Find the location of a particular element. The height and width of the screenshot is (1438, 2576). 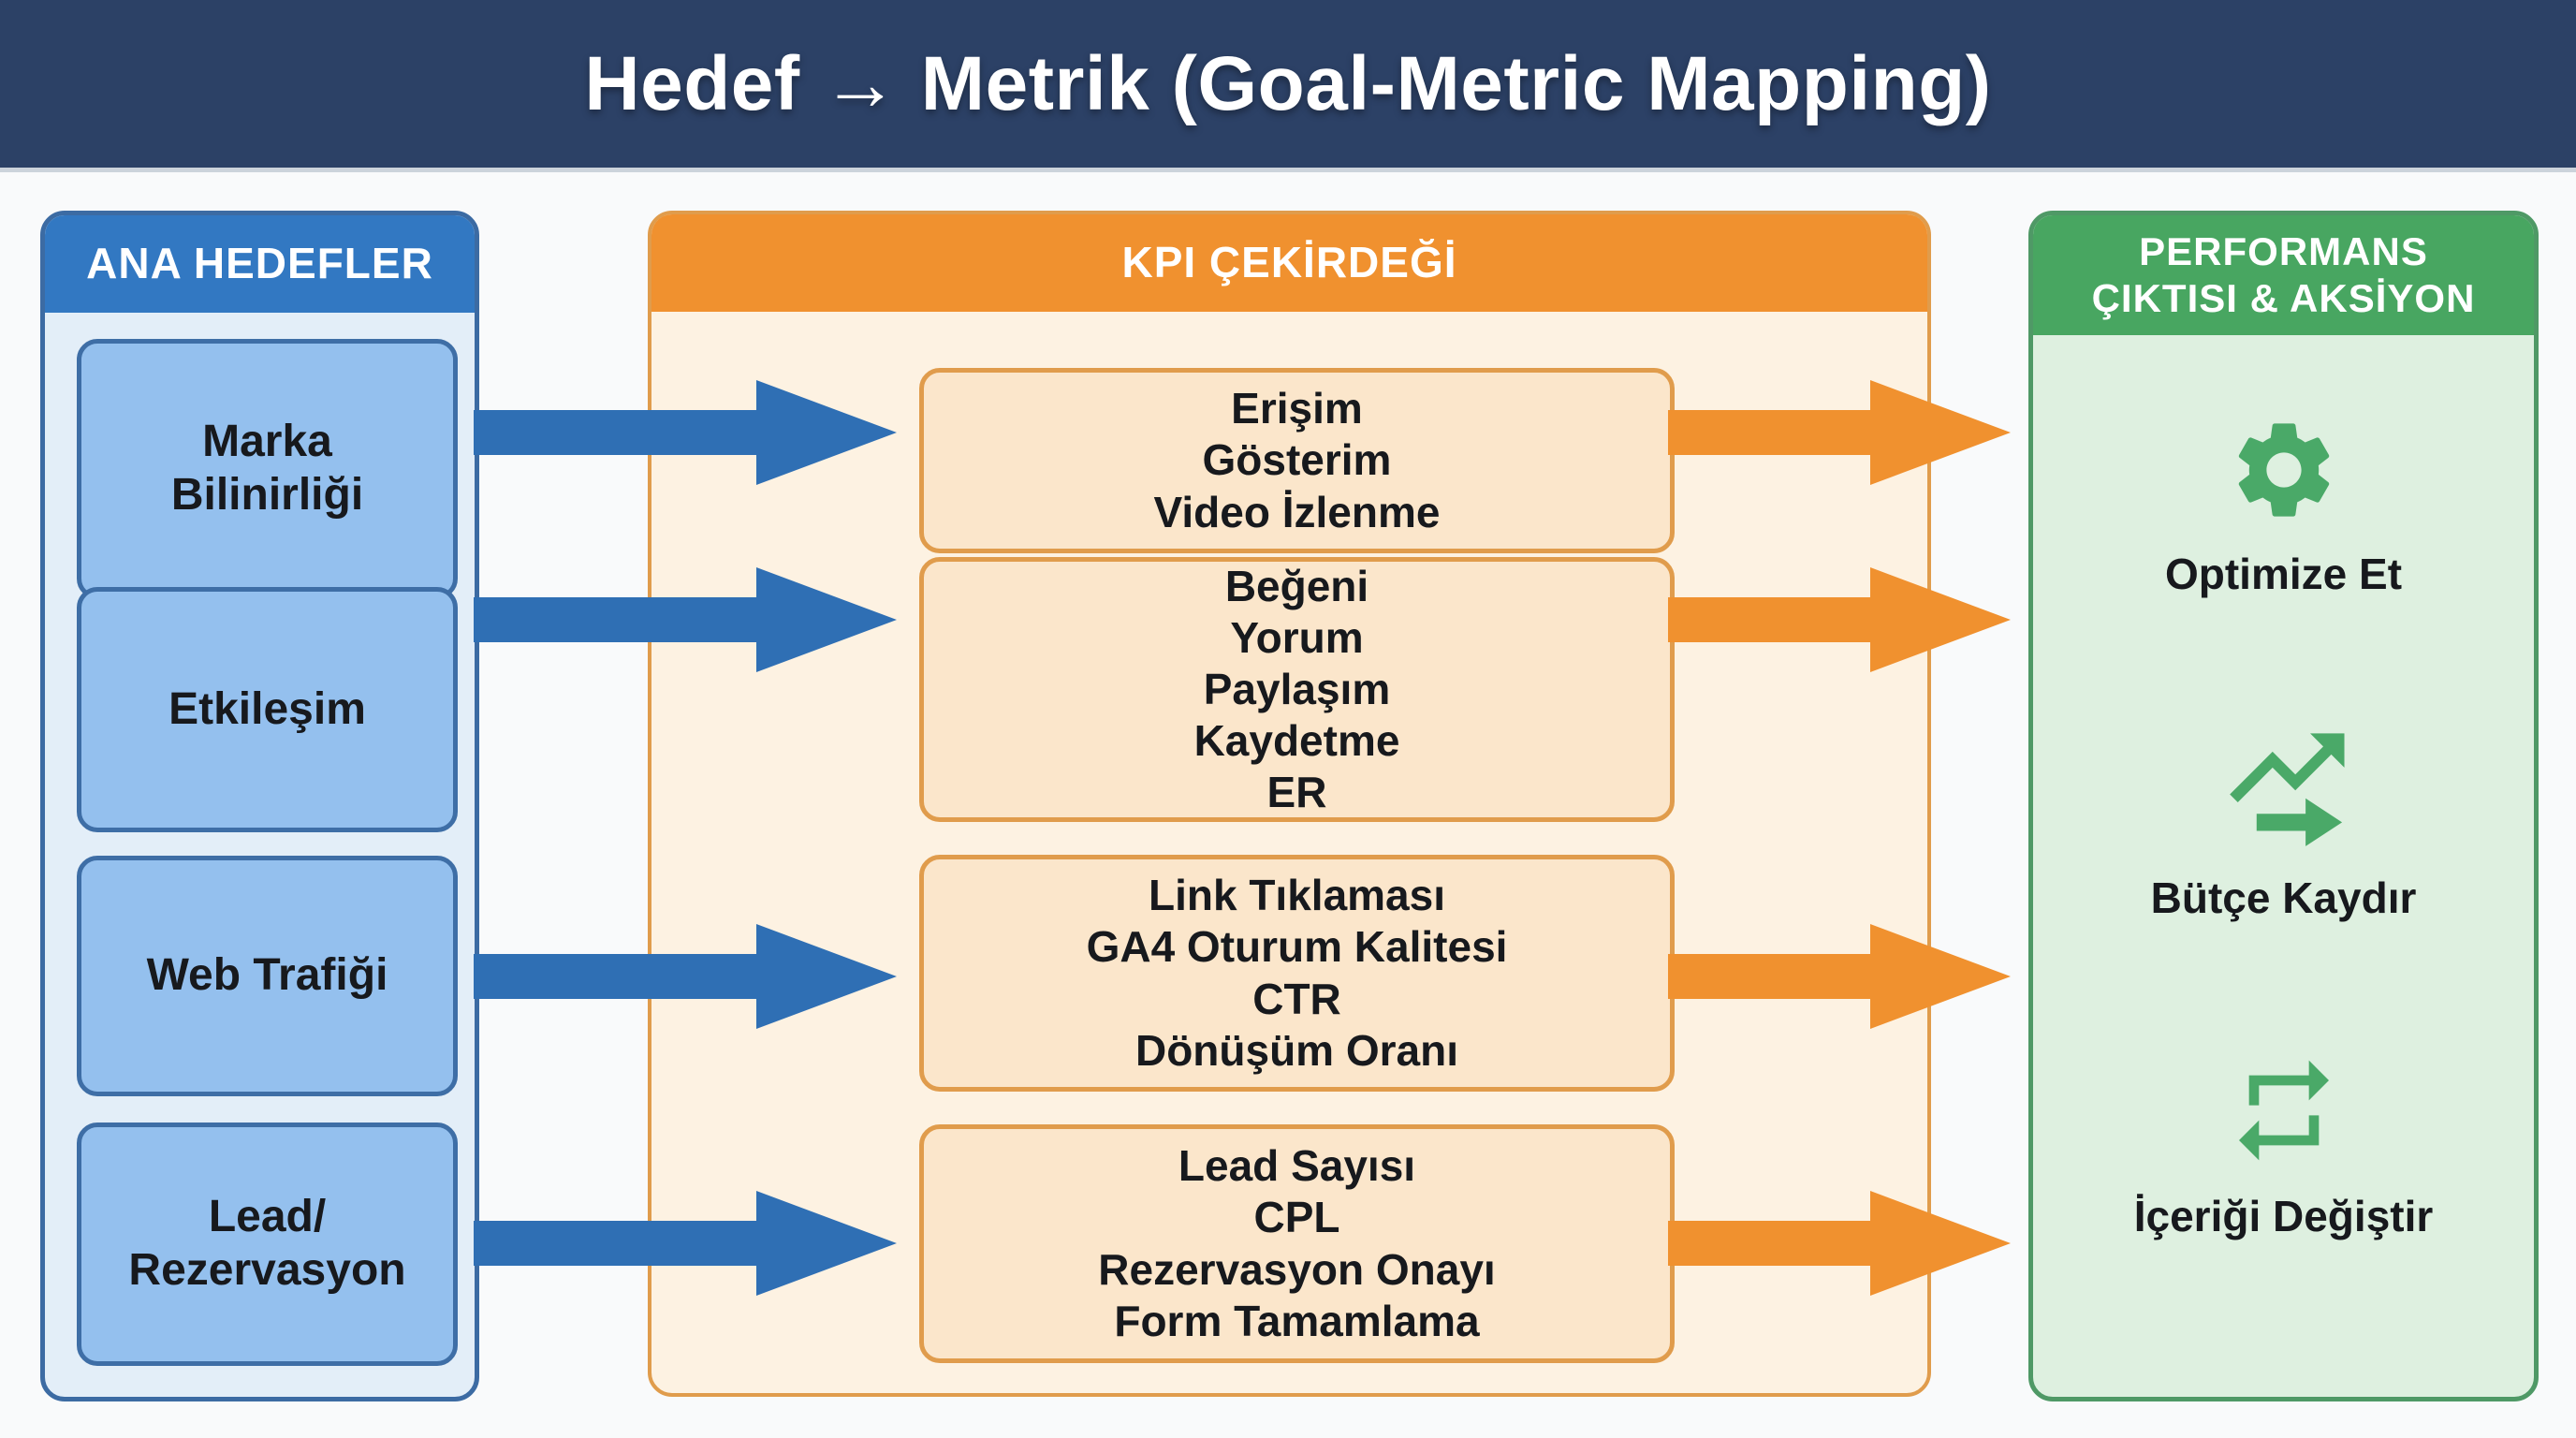

goal-box-web-traffic: Web Trafiği is located at coordinates (267, 976).